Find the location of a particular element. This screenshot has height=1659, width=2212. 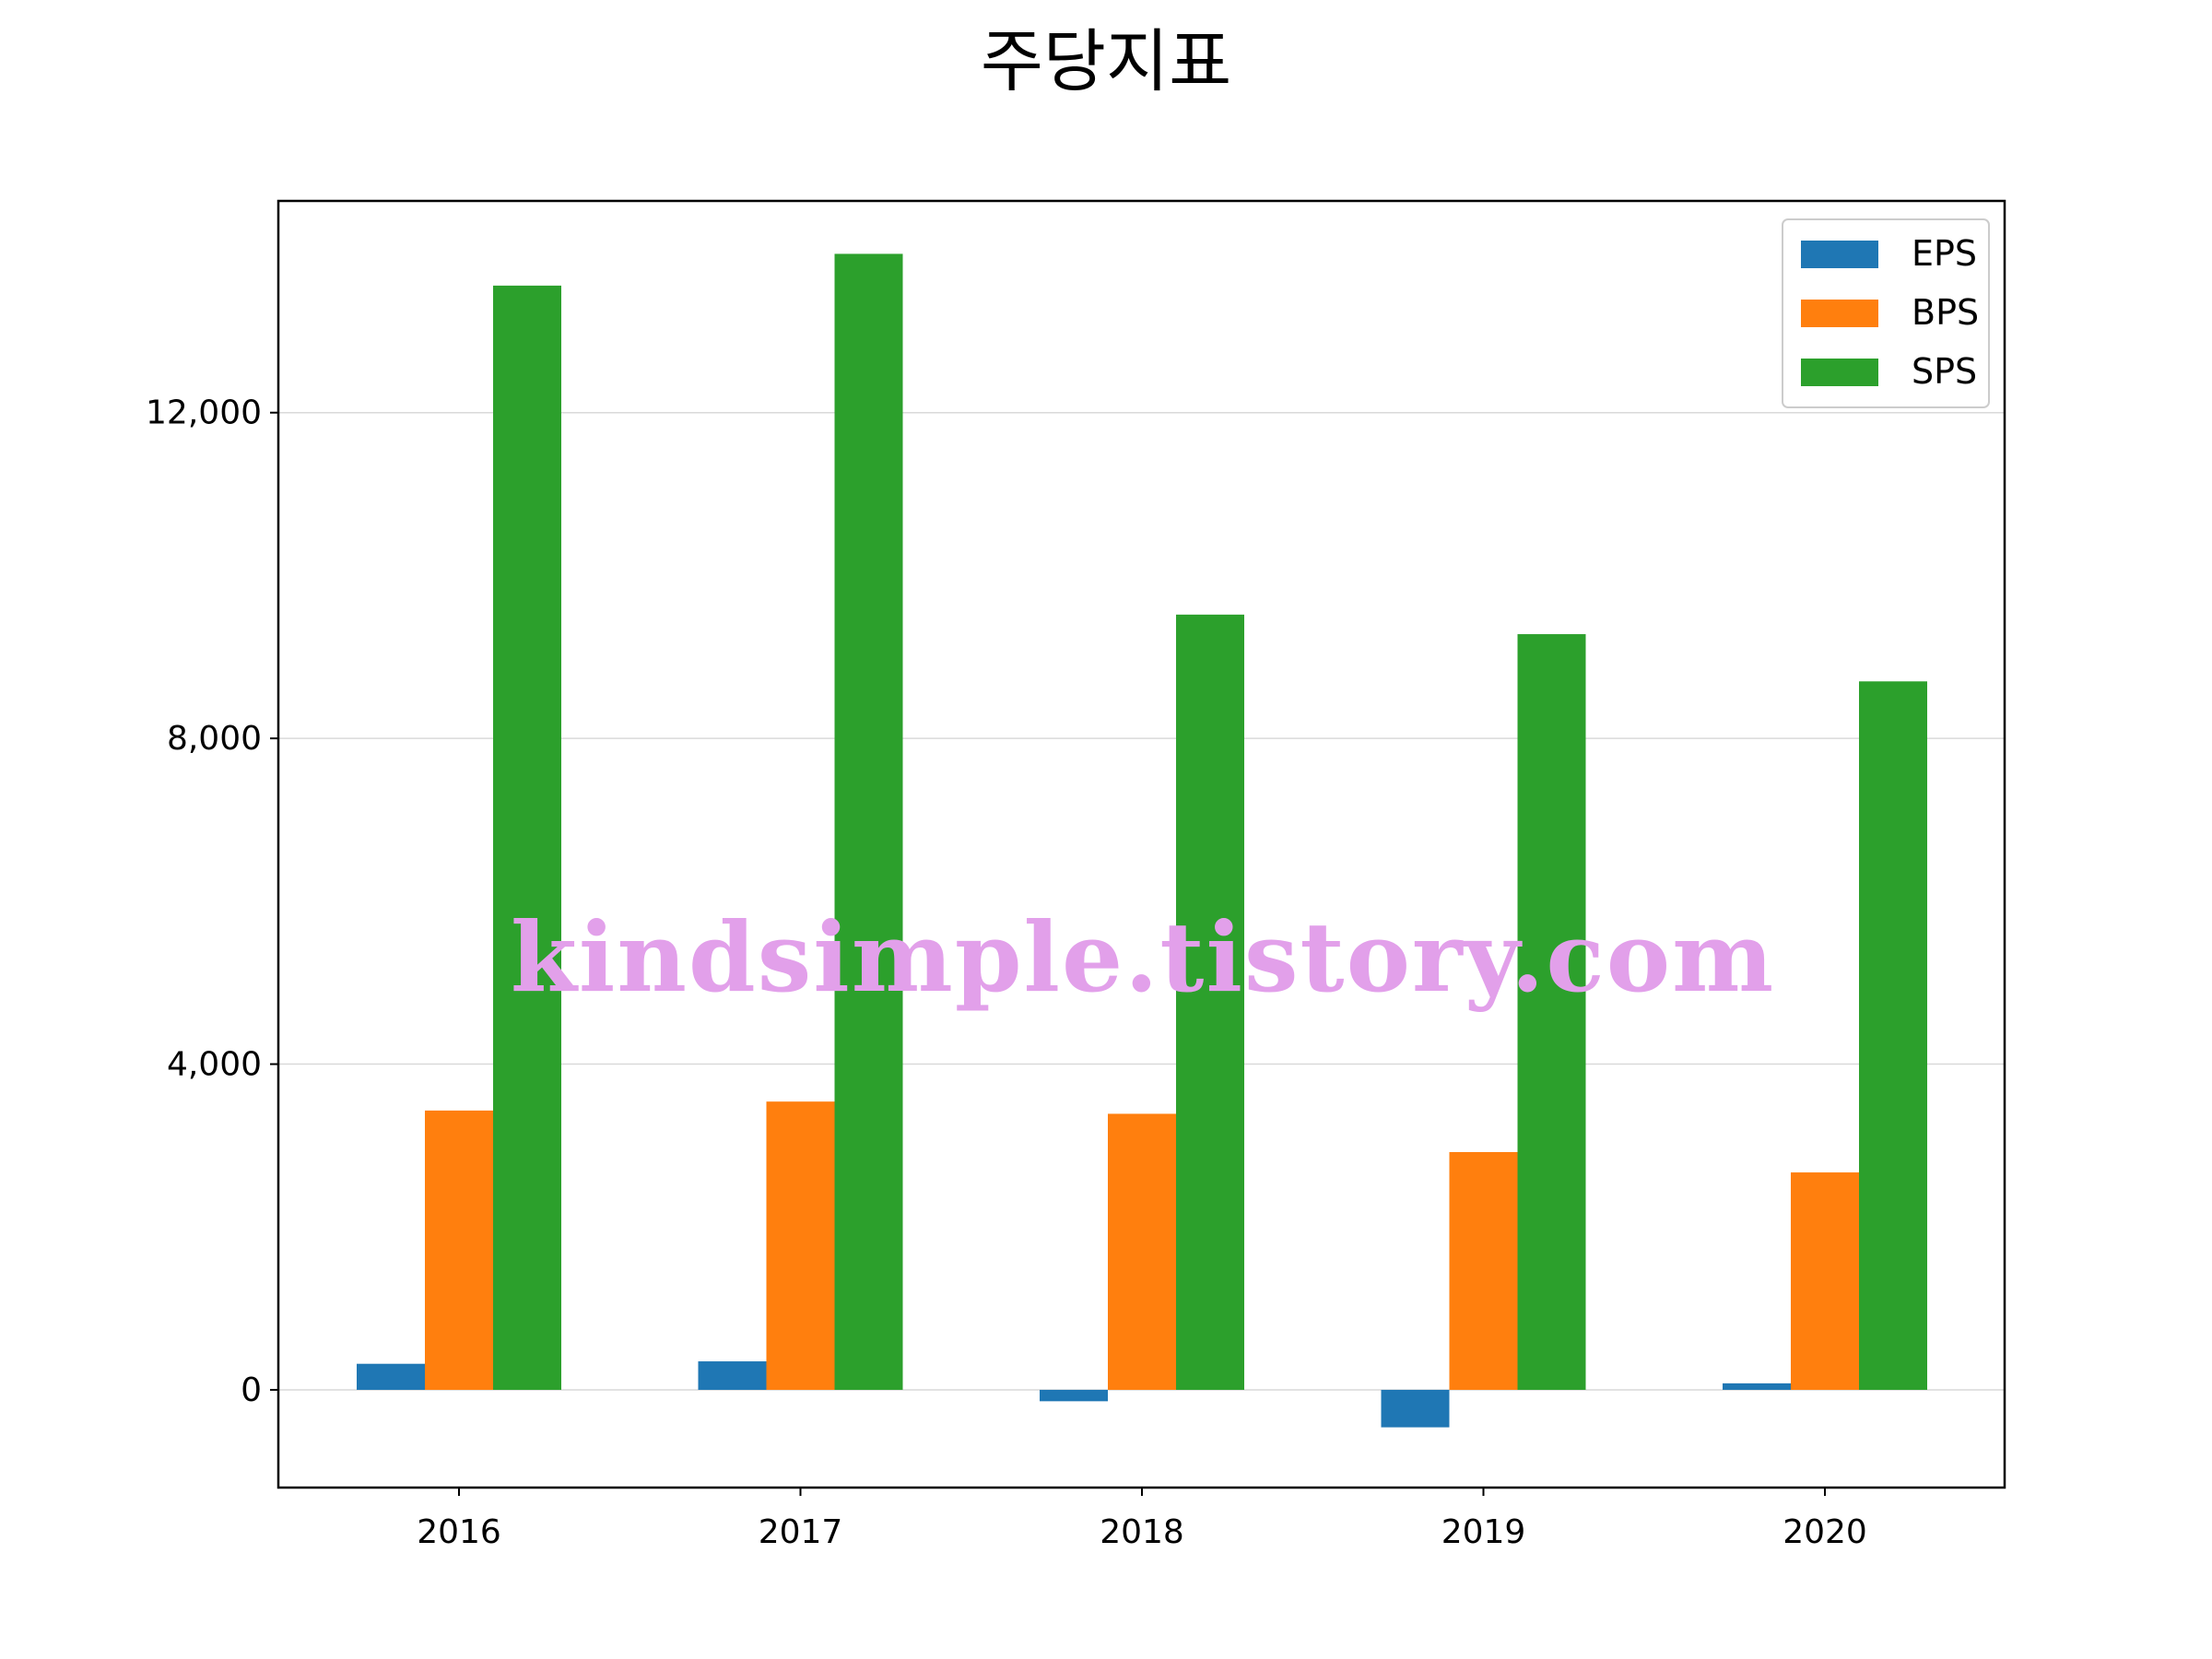

bar-sps-2018 is located at coordinates (1210, 1002).